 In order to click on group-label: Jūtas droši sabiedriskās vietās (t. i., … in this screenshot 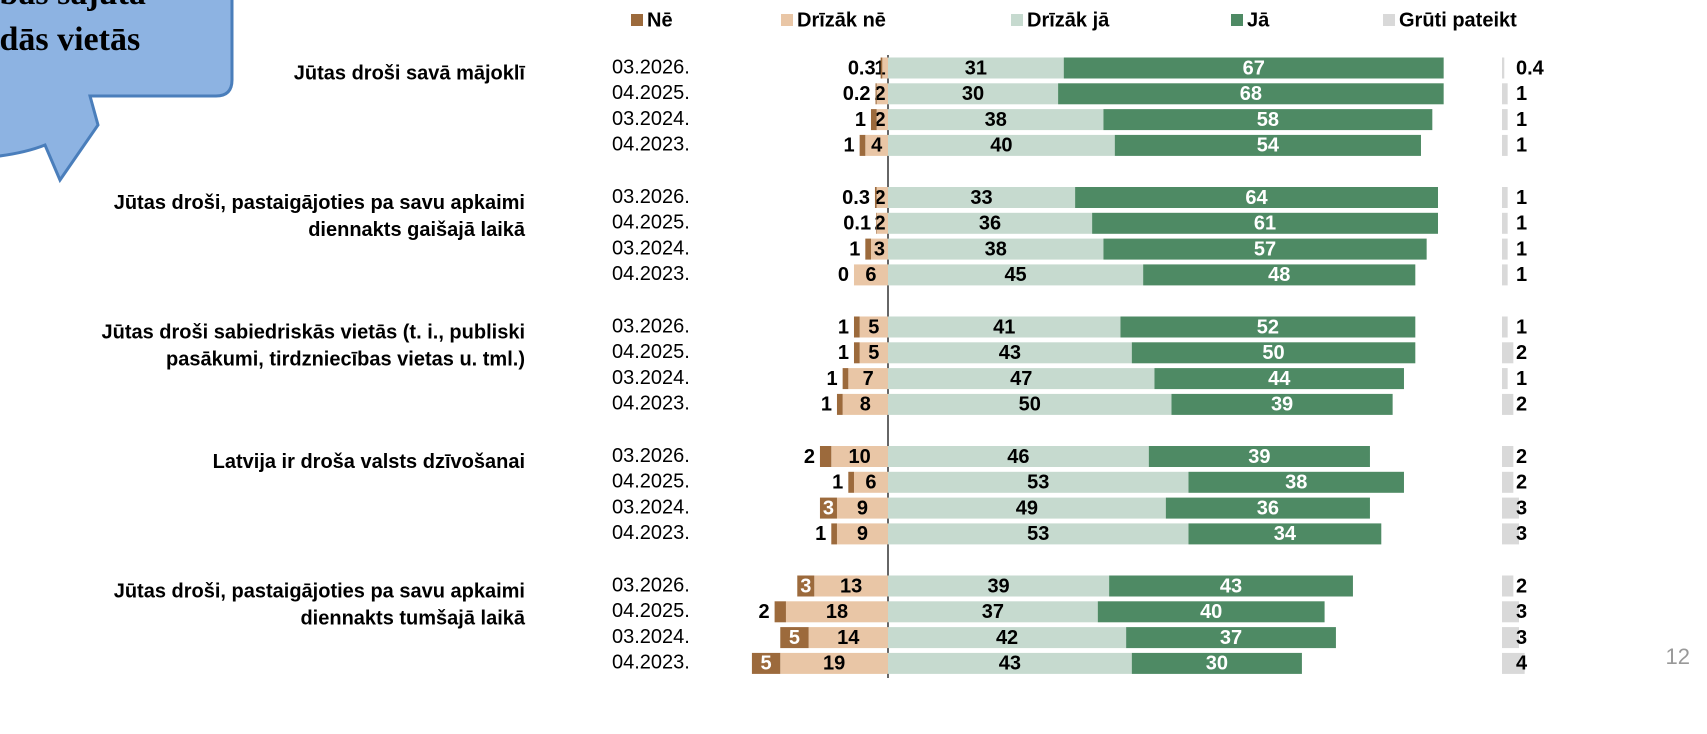, I will do `click(314, 332)`.